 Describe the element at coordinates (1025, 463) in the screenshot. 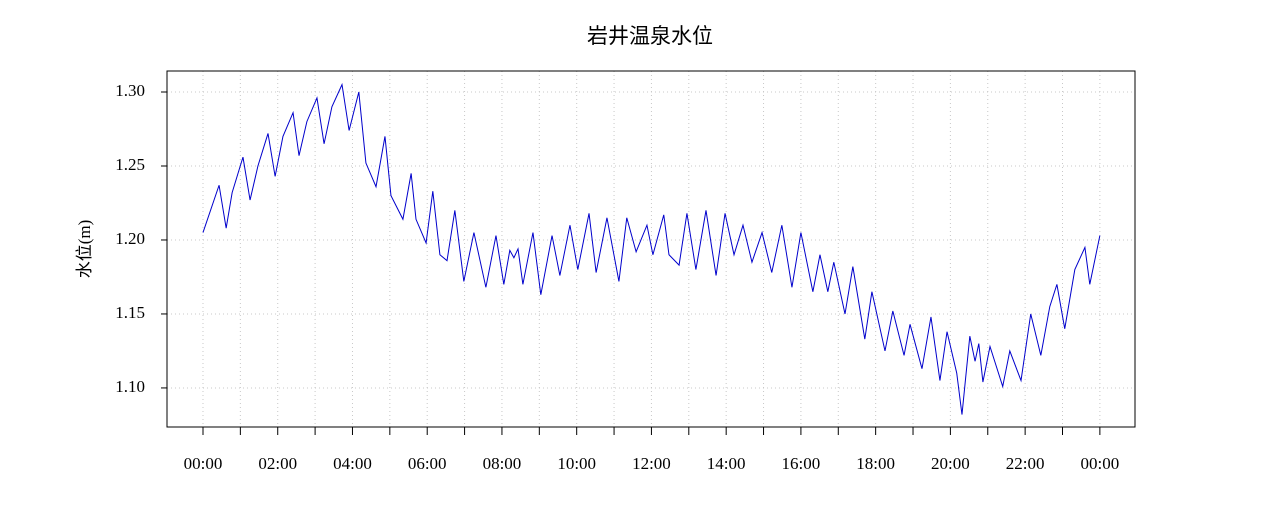

I see `x-tick-label: 22:00` at that location.